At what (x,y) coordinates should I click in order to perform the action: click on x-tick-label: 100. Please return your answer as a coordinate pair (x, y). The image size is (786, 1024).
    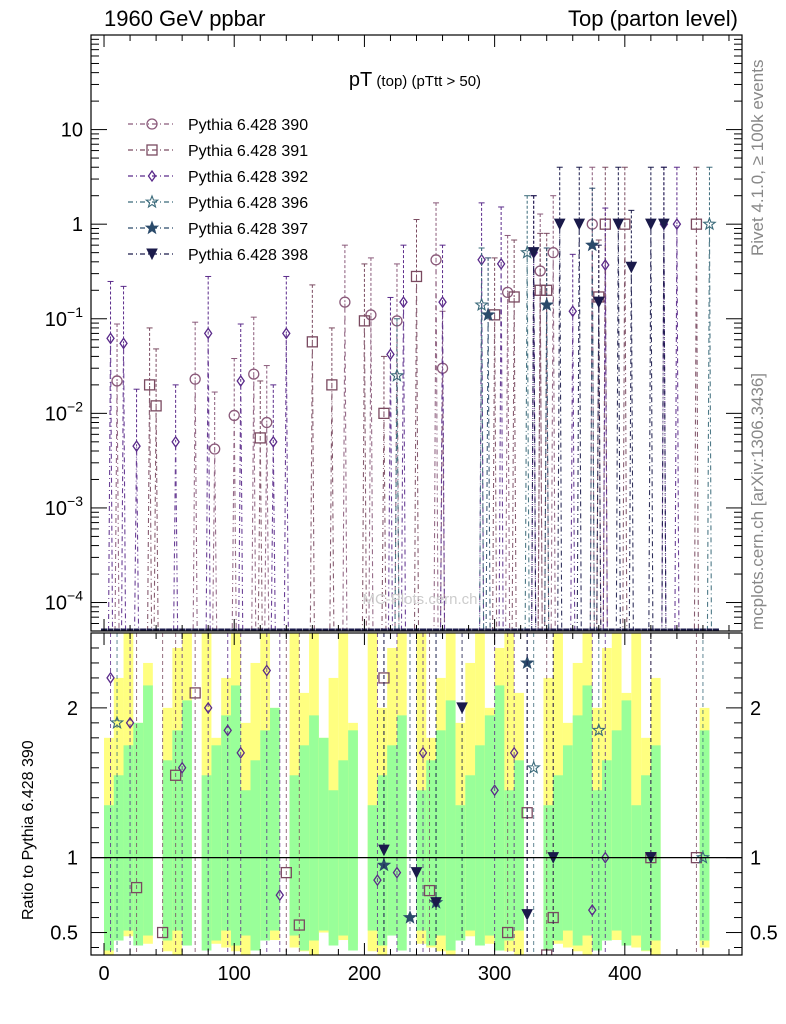
    Looking at the image, I should click on (234, 974).